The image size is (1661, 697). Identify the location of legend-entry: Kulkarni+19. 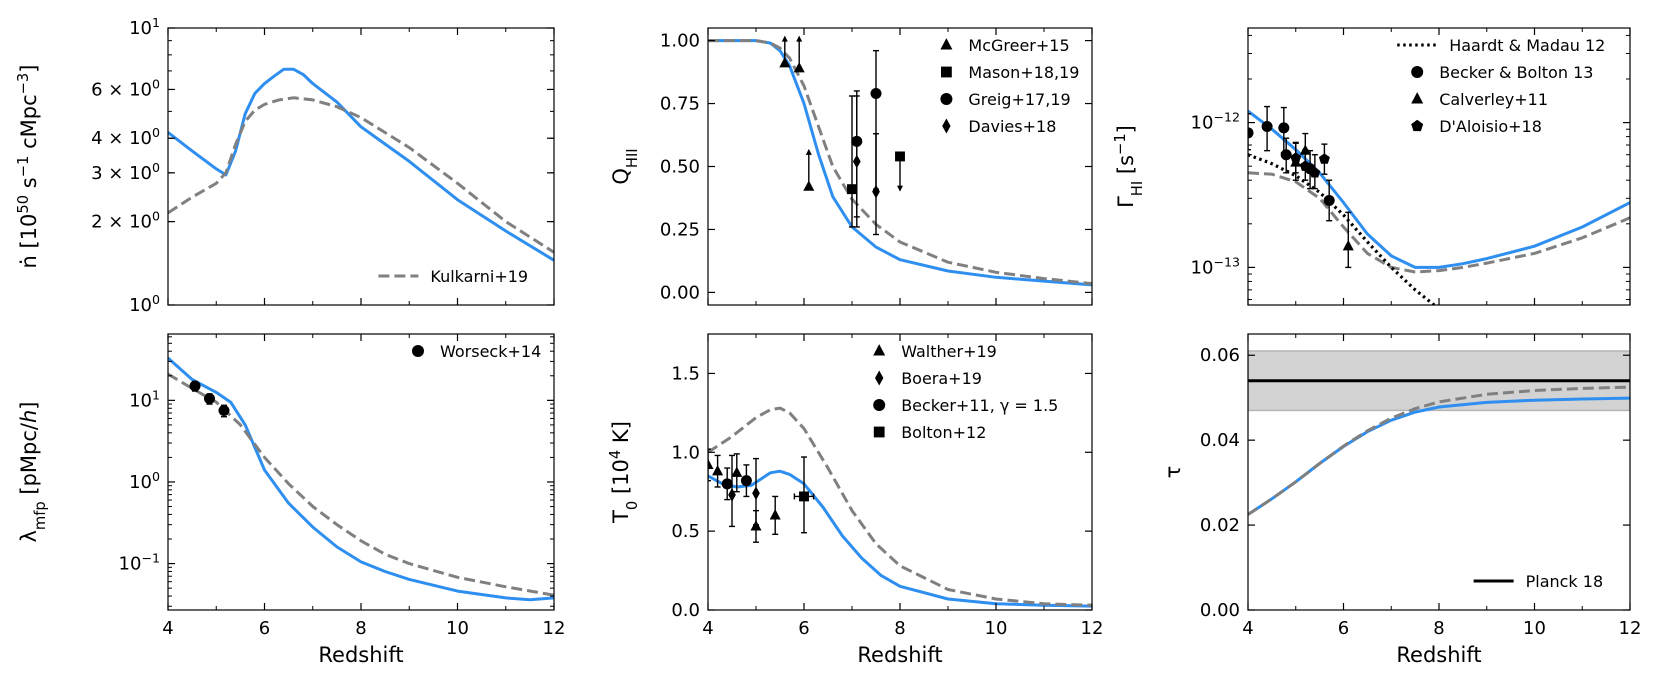
(453, 276).